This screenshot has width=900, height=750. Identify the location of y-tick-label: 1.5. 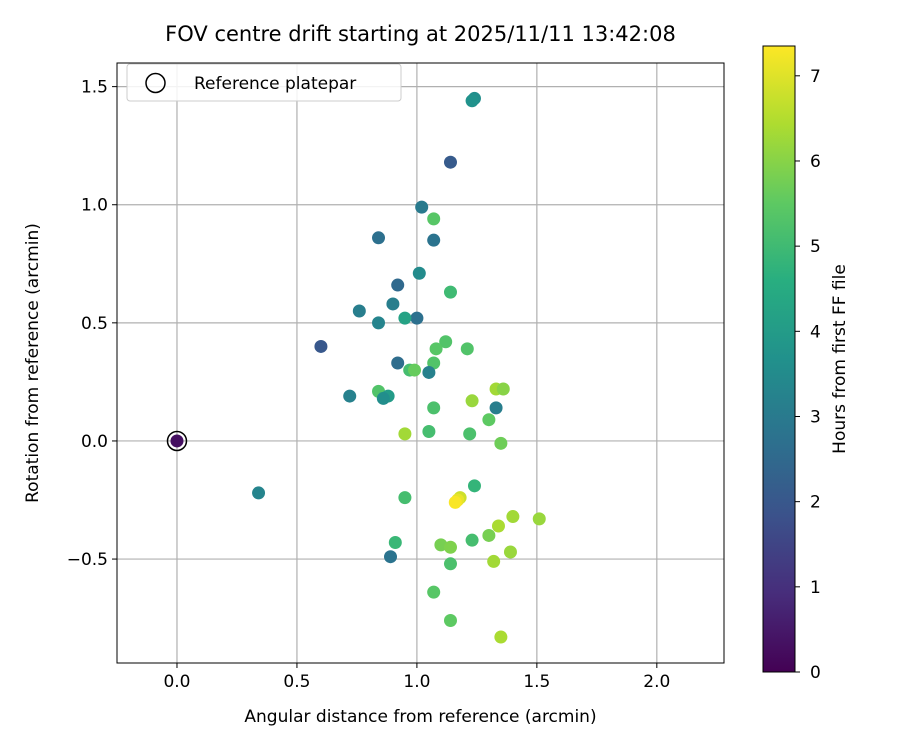
(94, 88).